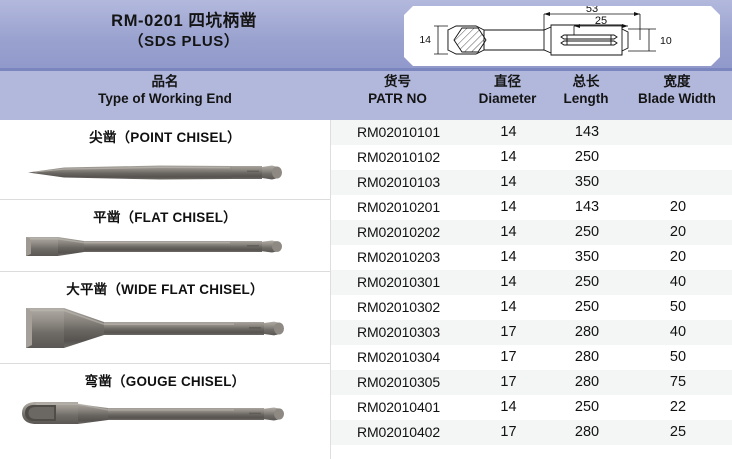 Image resolution: width=732 pixels, height=459 pixels. Describe the element at coordinates (397, 98) in the screenshot. I see `column-header-code-en: PATR NO` at that location.